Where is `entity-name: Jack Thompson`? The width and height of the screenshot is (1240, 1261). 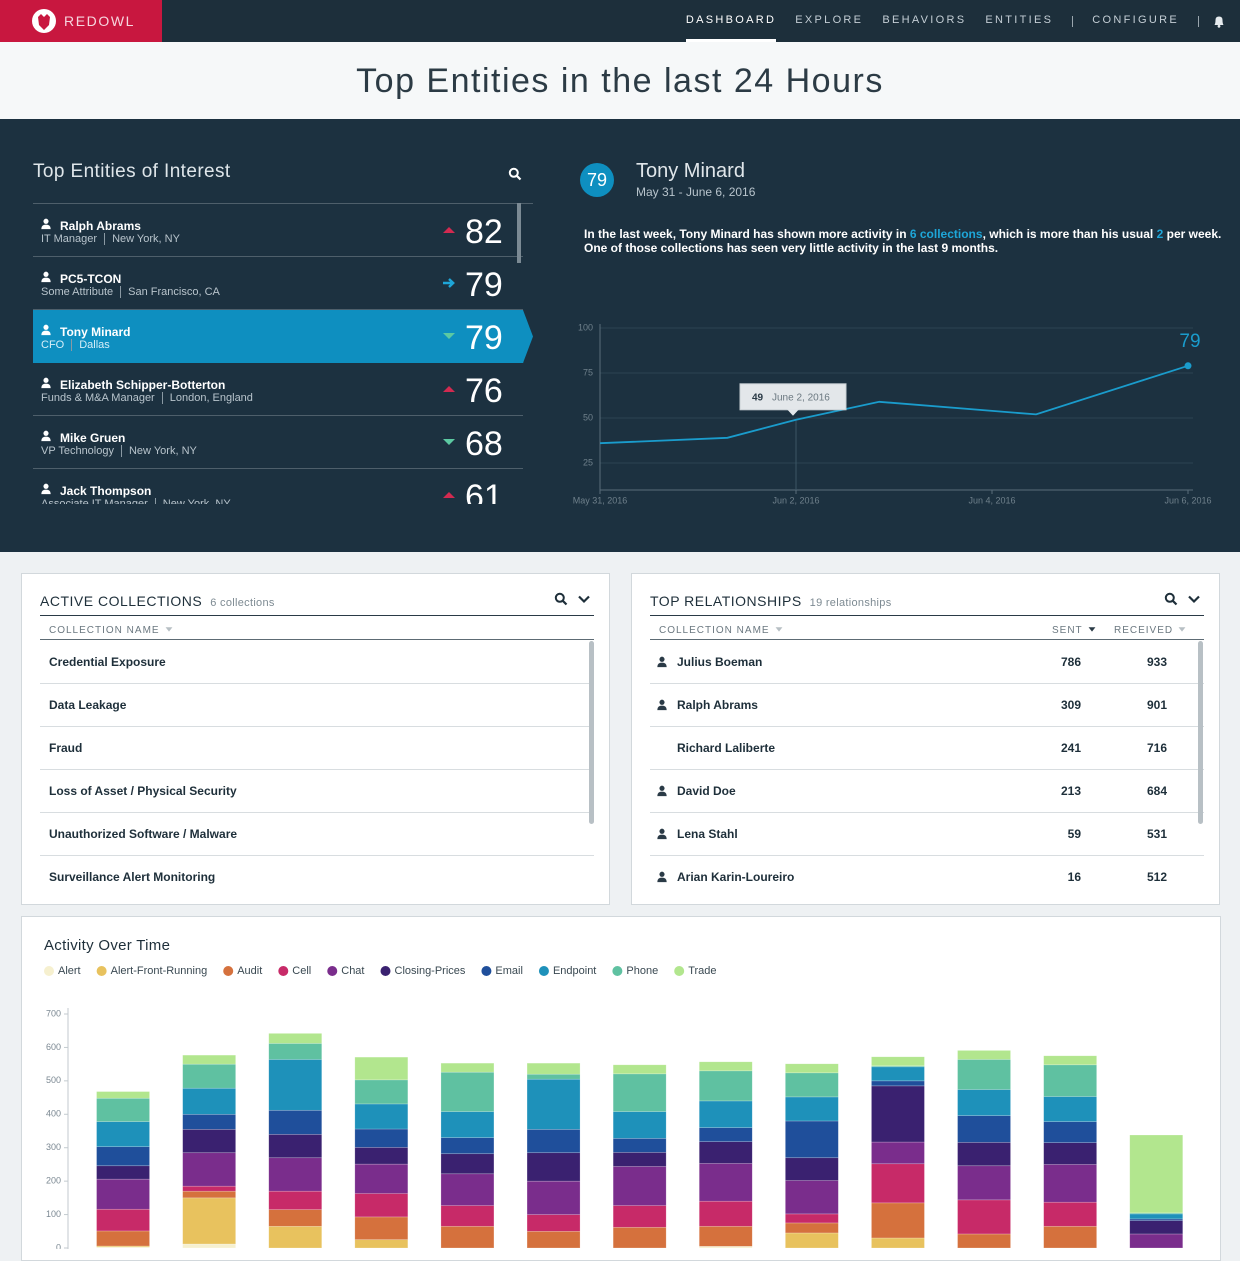 entity-name: Jack Thompson is located at coordinates (106, 491).